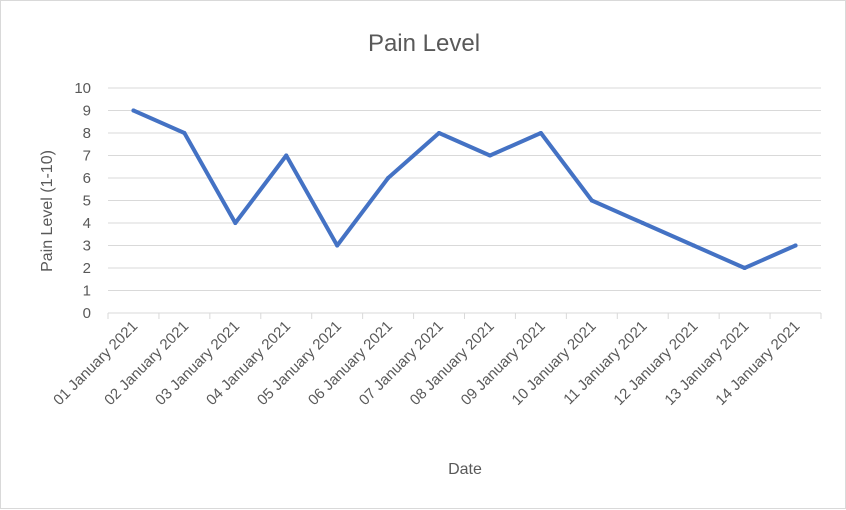 This screenshot has width=846, height=510. I want to click on y-tick-label: 10, so click(82, 88).